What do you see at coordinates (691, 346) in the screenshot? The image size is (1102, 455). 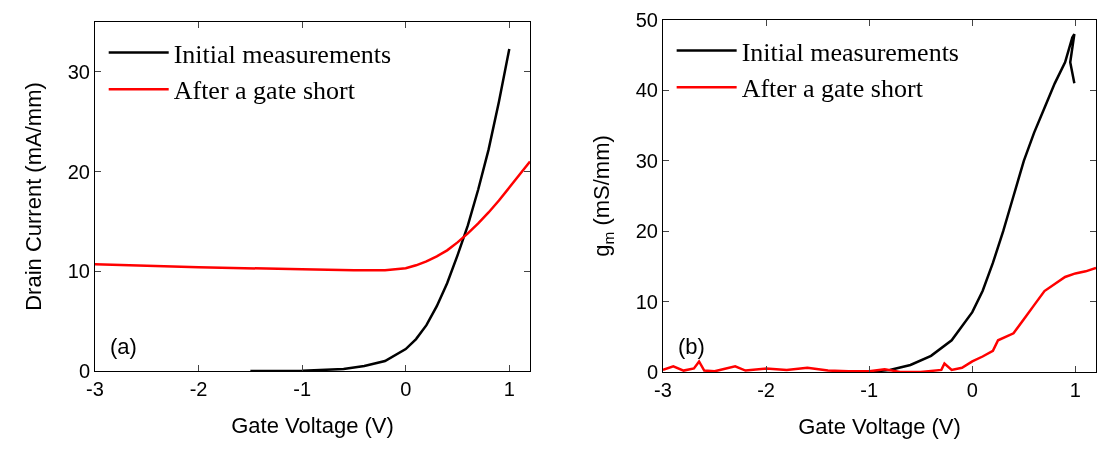 I see `annotation: (b)` at bounding box center [691, 346].